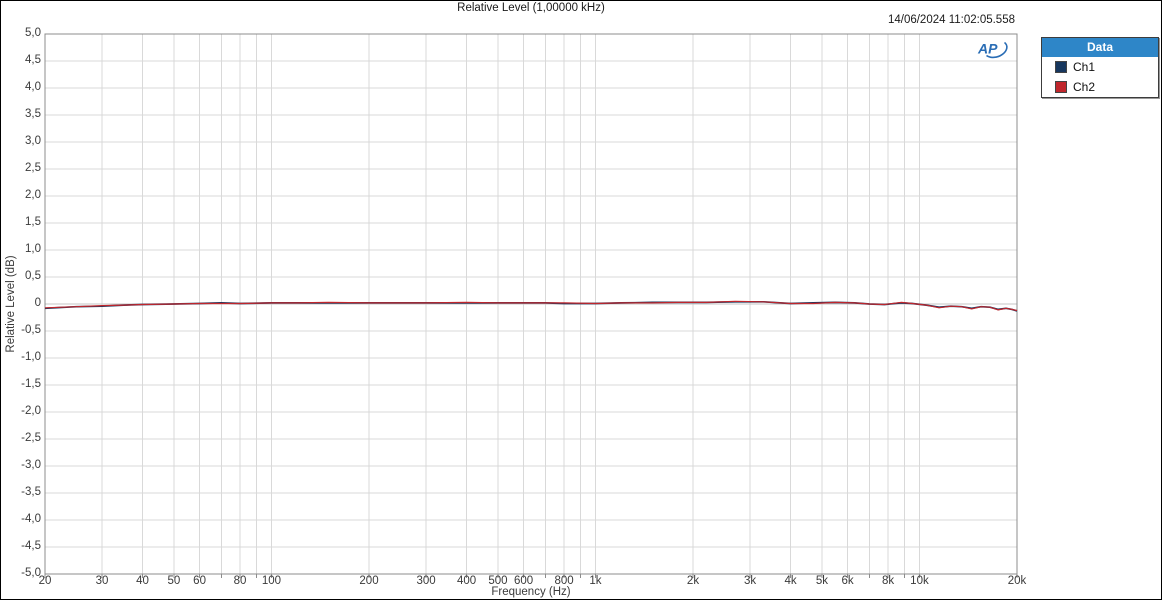 The width and height of the screenshot is (1162, 600). Describe the element at coordinates (426, 581) in the screenshot. I see `x-tick-label: 300` at that location.